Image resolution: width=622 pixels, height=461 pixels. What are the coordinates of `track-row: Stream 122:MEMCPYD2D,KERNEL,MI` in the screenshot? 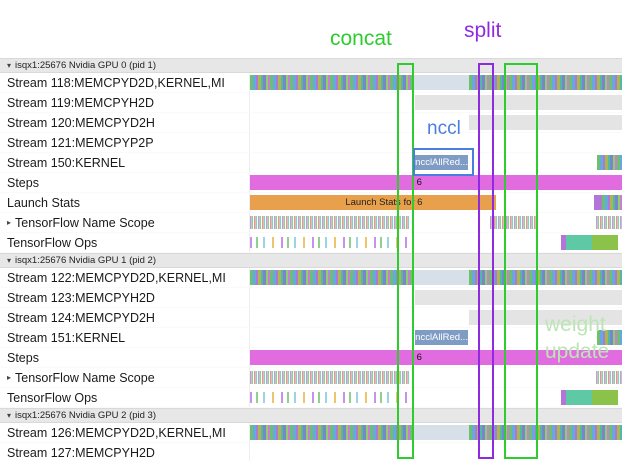 It's located at (311, 278).